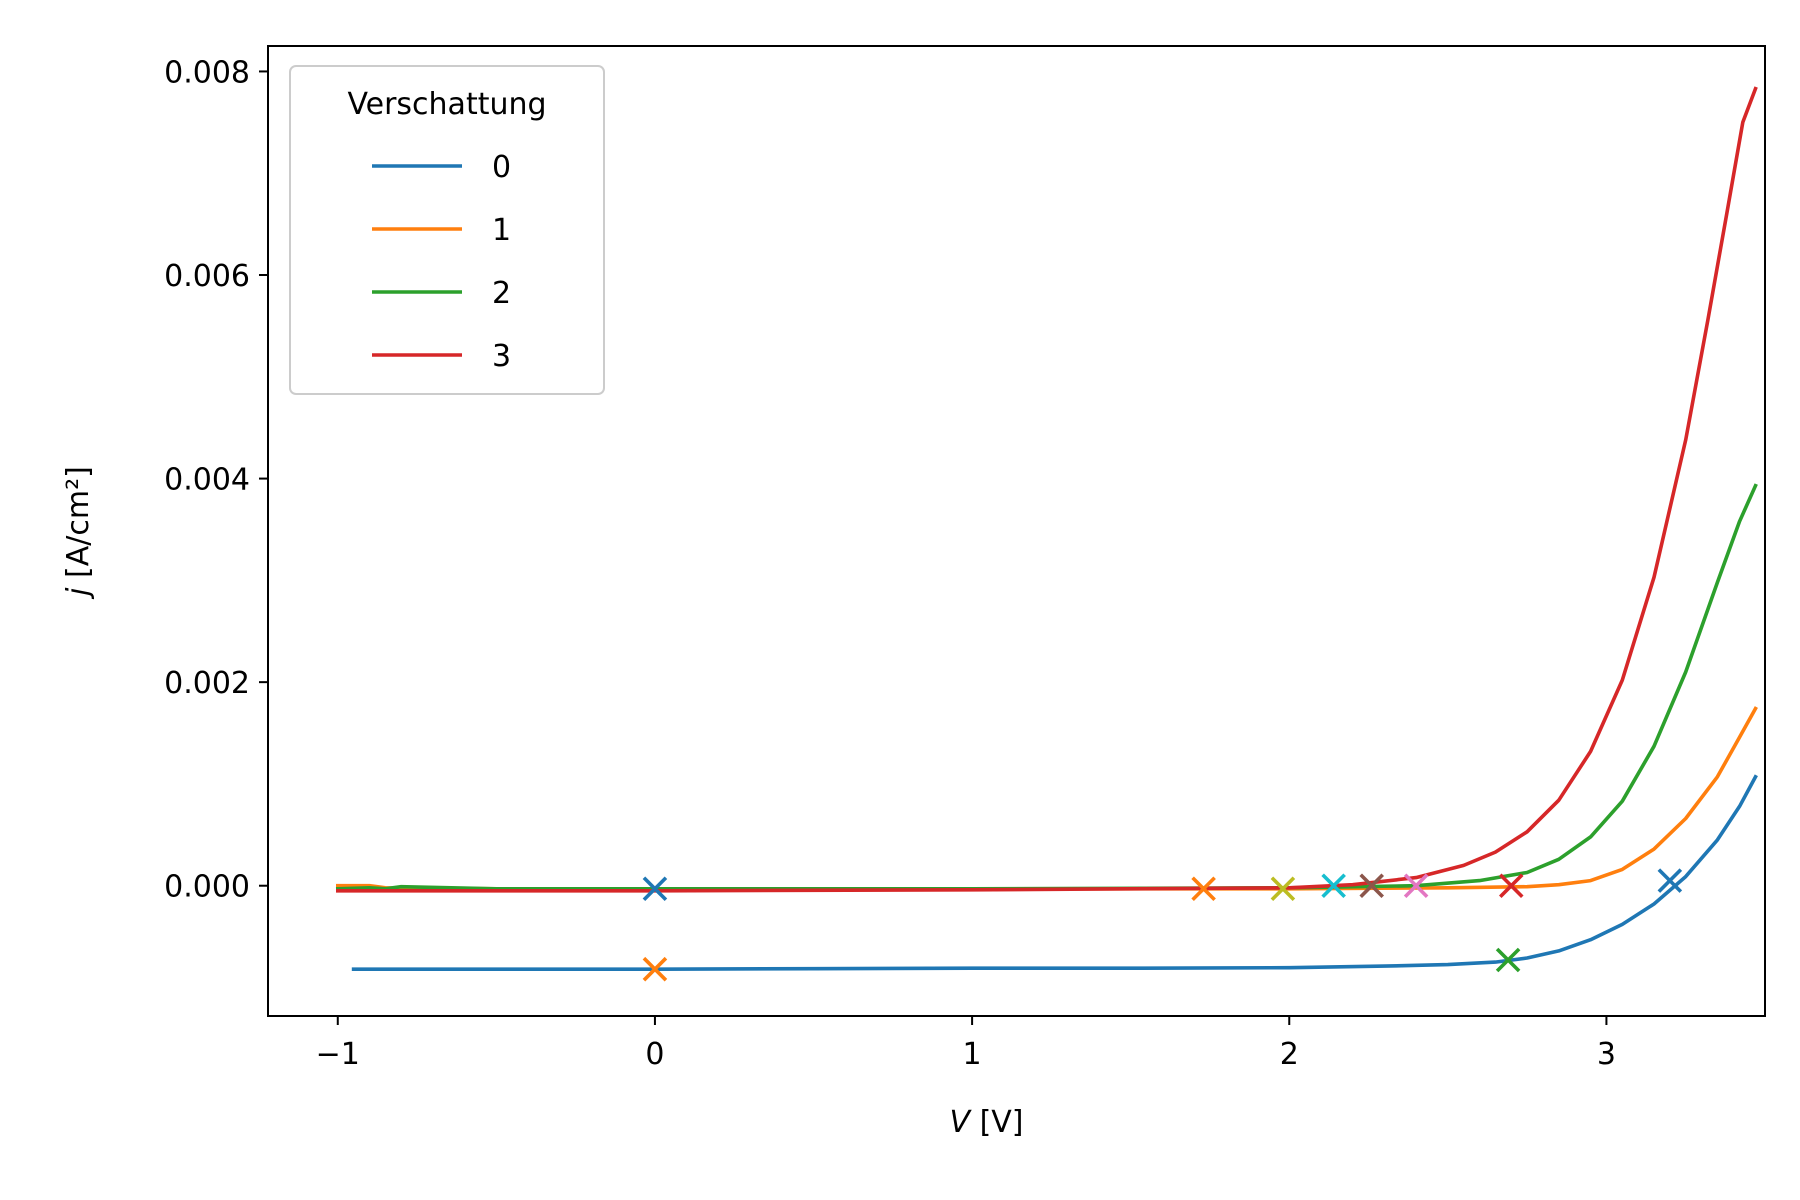 The image size is (1800, 1200). Describe the element at coordinates (654, 1054) in the screenshot. I see `x-tick-label: 0` at that location.